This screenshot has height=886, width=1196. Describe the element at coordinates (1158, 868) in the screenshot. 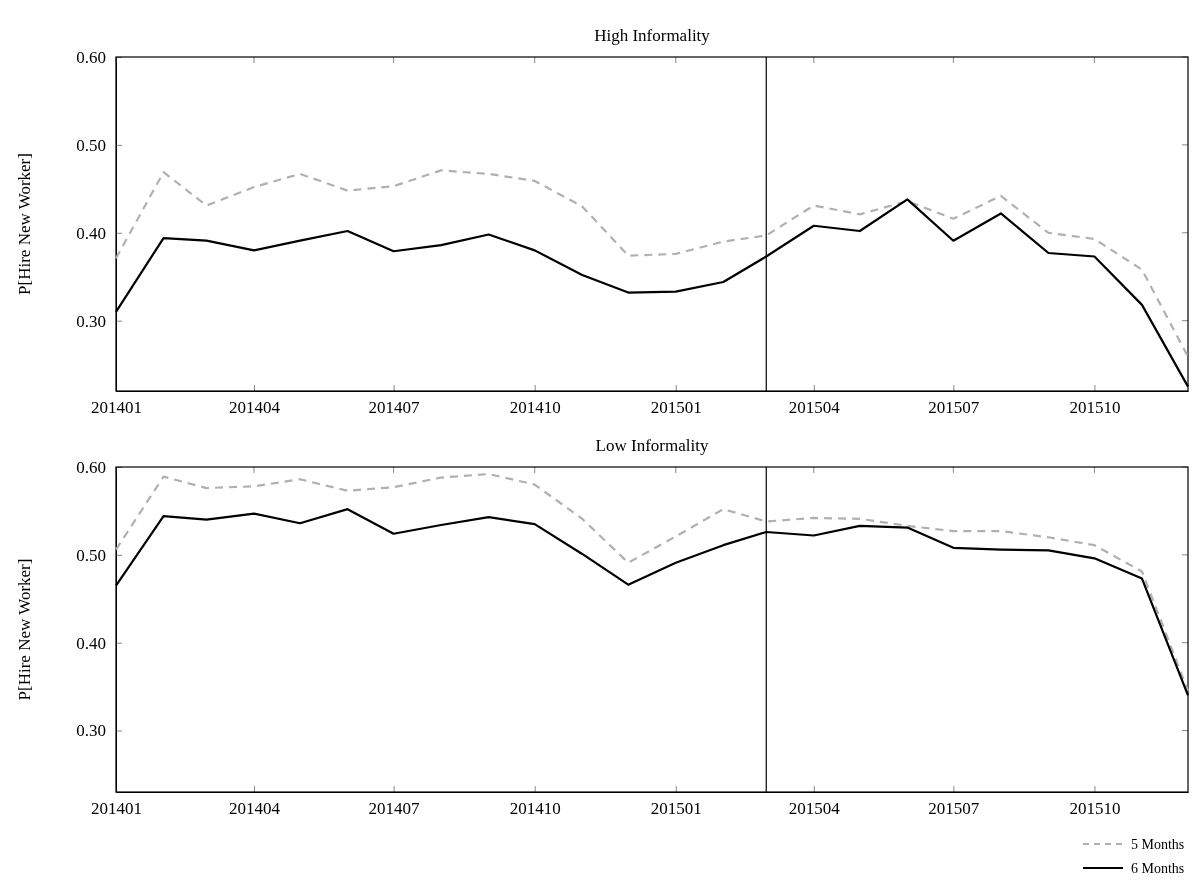

I see `legend-label: 6 Months` at that location.